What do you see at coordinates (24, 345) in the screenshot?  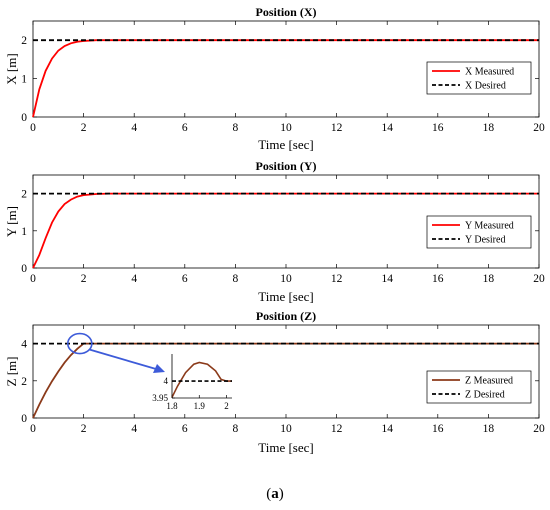 I see `y-tick-label: 4` at bounding box center [24, 345].